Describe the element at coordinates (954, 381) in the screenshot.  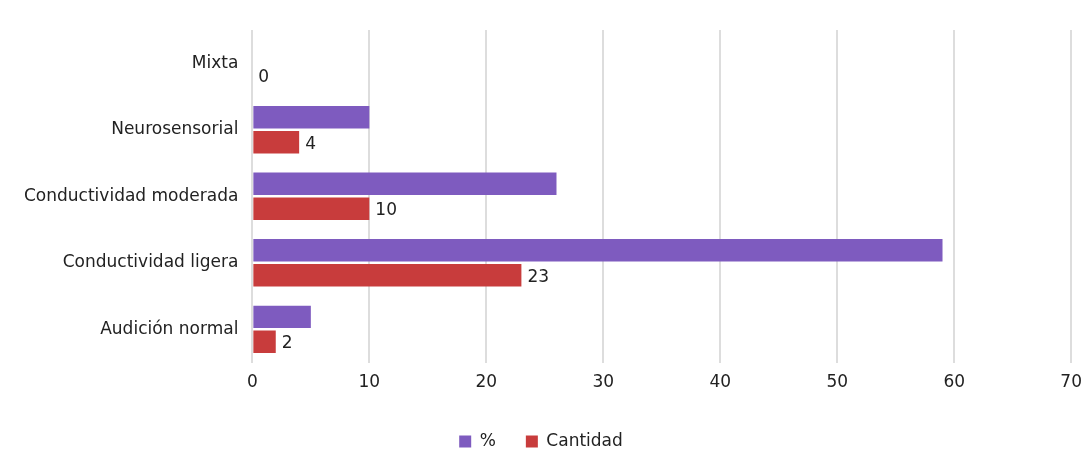
I see `x-tick-label: 60` at that location.